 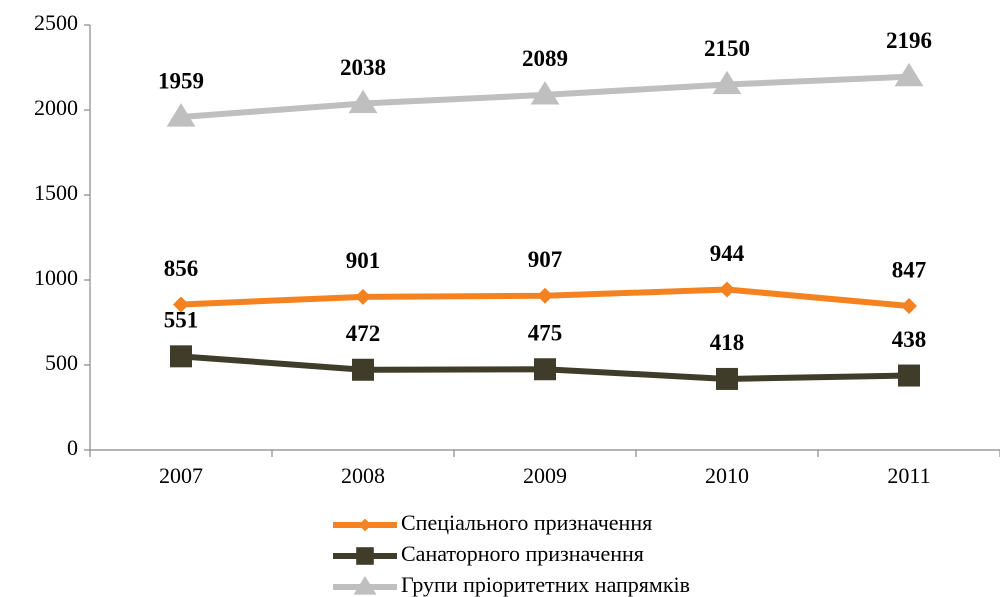 What do you see at coordinates (61, 362) in the screenshot?
I see `y-tick-label: 500` at bounding box center [61, 362].